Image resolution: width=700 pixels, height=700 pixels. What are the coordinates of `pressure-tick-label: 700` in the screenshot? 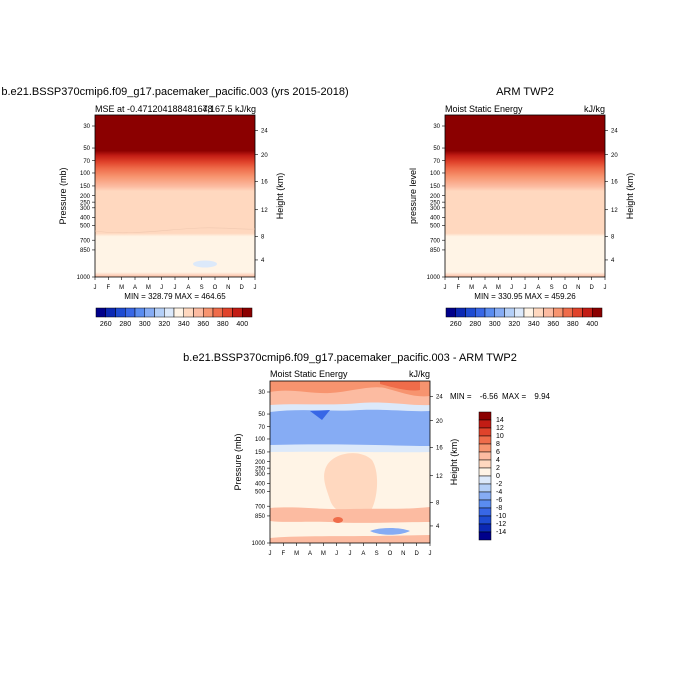 It's located at (260, 507).